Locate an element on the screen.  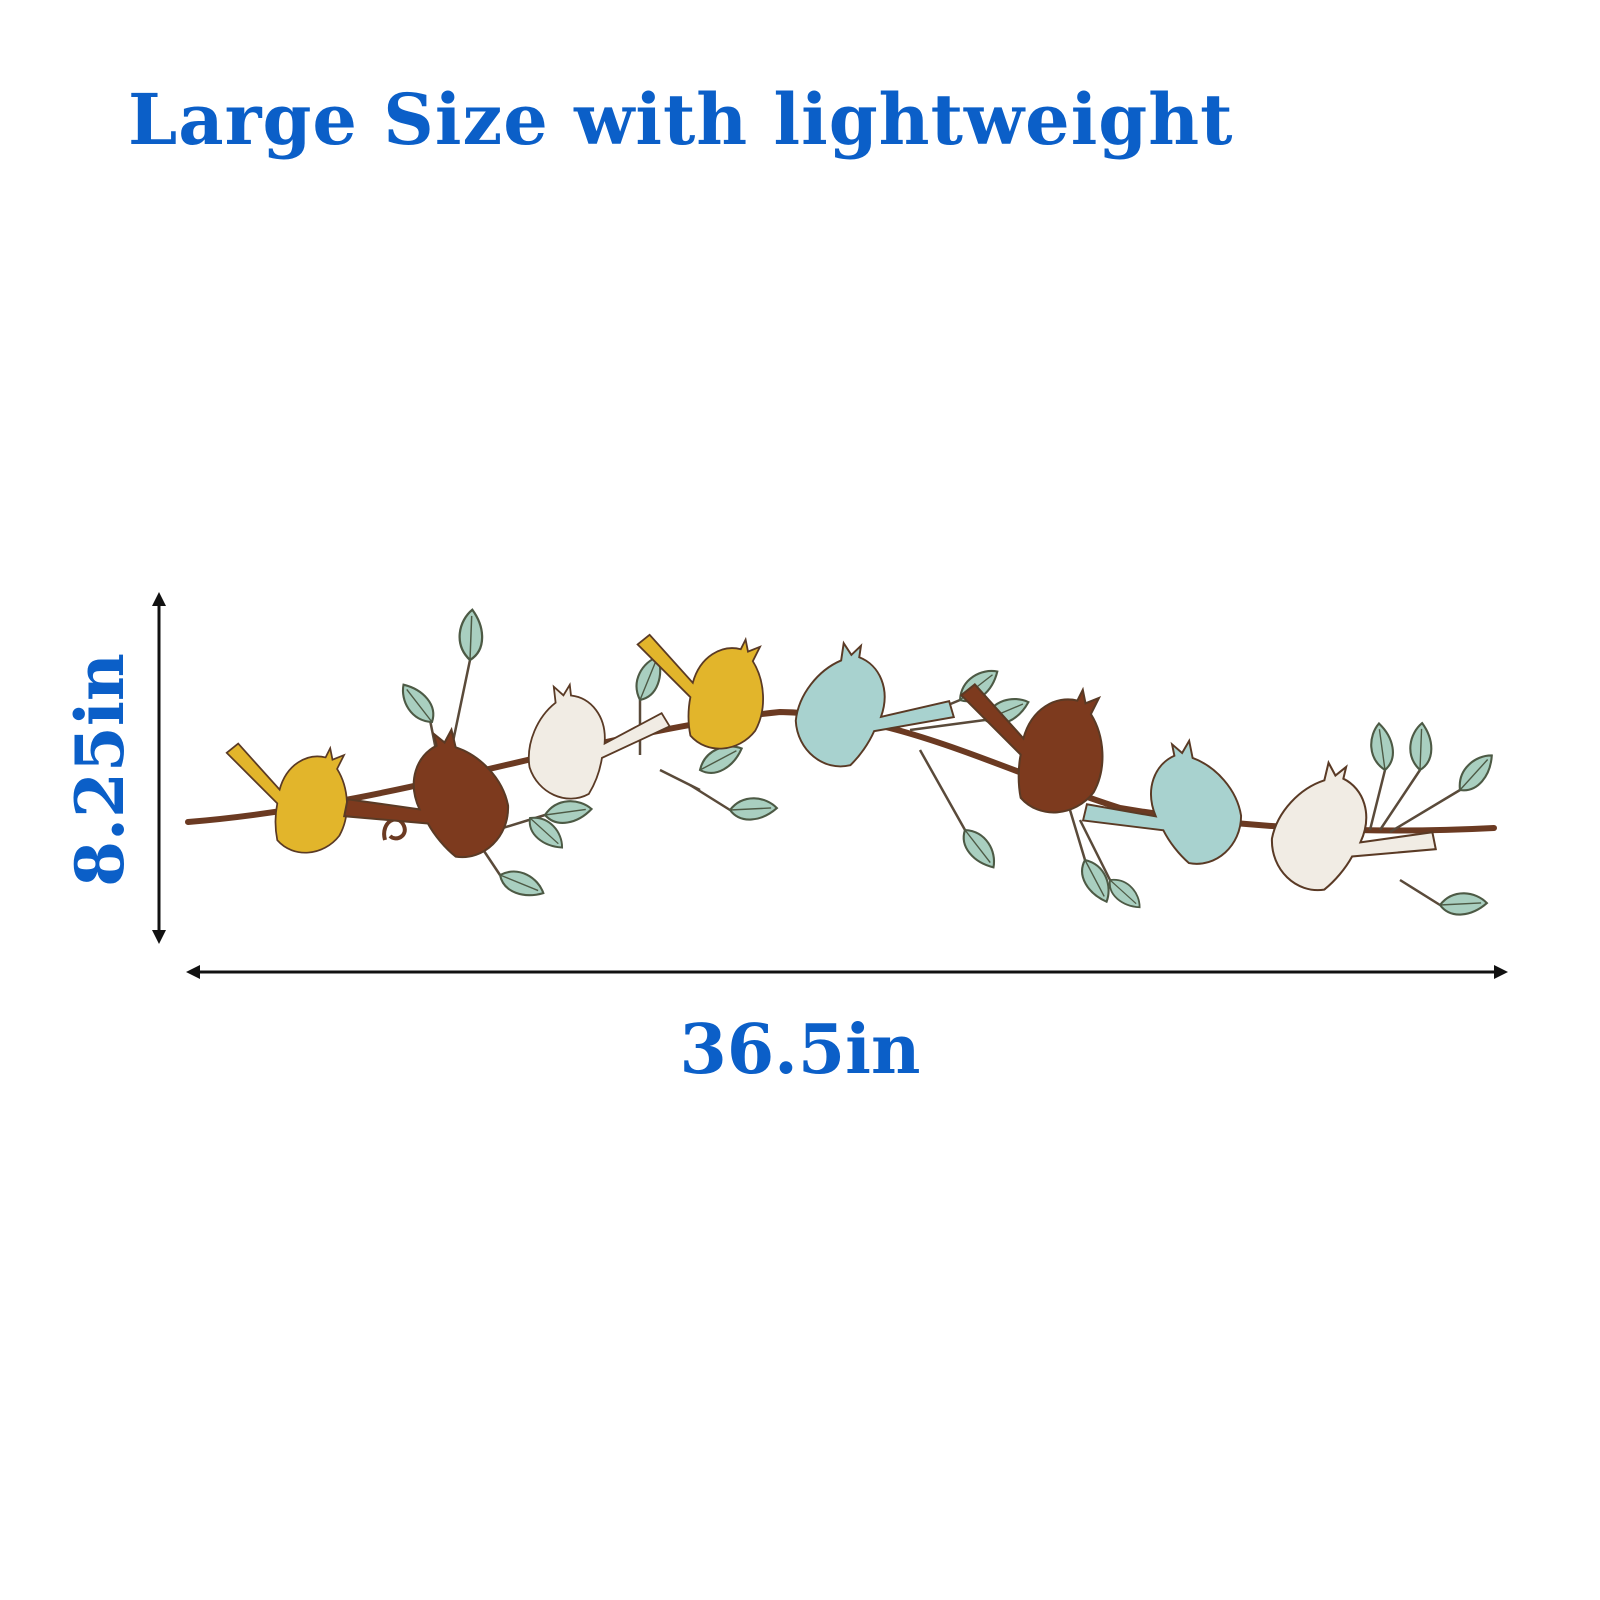
height-label: 8.25in is located at coordinates (100, 770).